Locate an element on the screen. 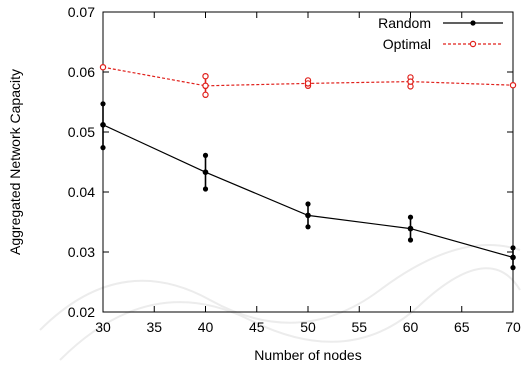 The image size is (521, 367). x-tick-label: 70 is located at coordinates (513, 327).